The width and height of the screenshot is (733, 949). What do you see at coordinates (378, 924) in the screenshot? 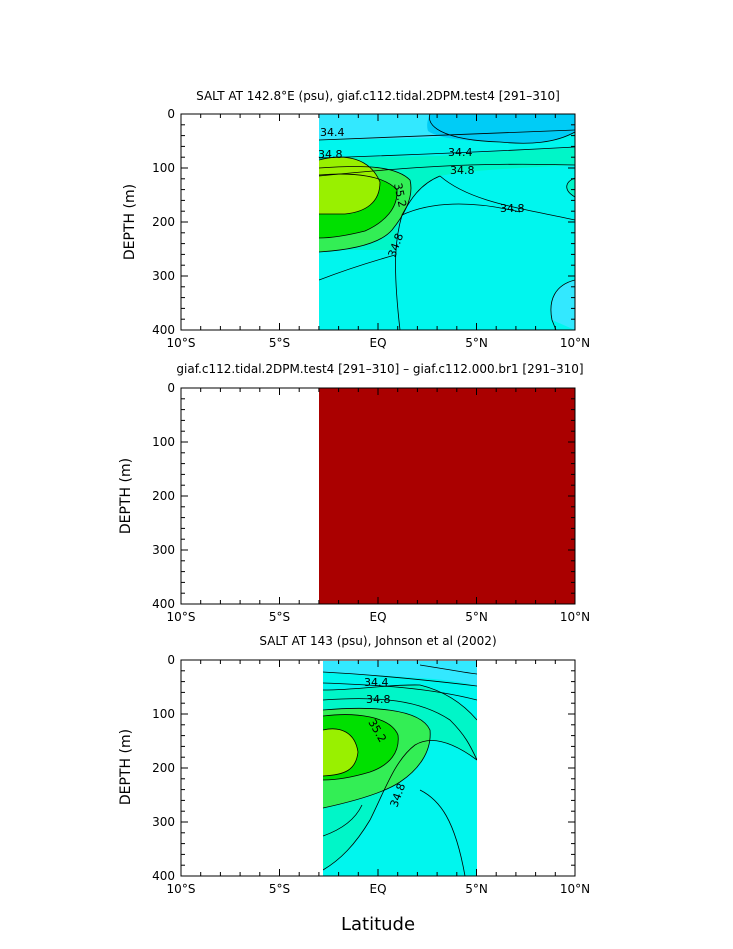
I see `x-axis-label: Latitude` at bounding box center [378, 924].